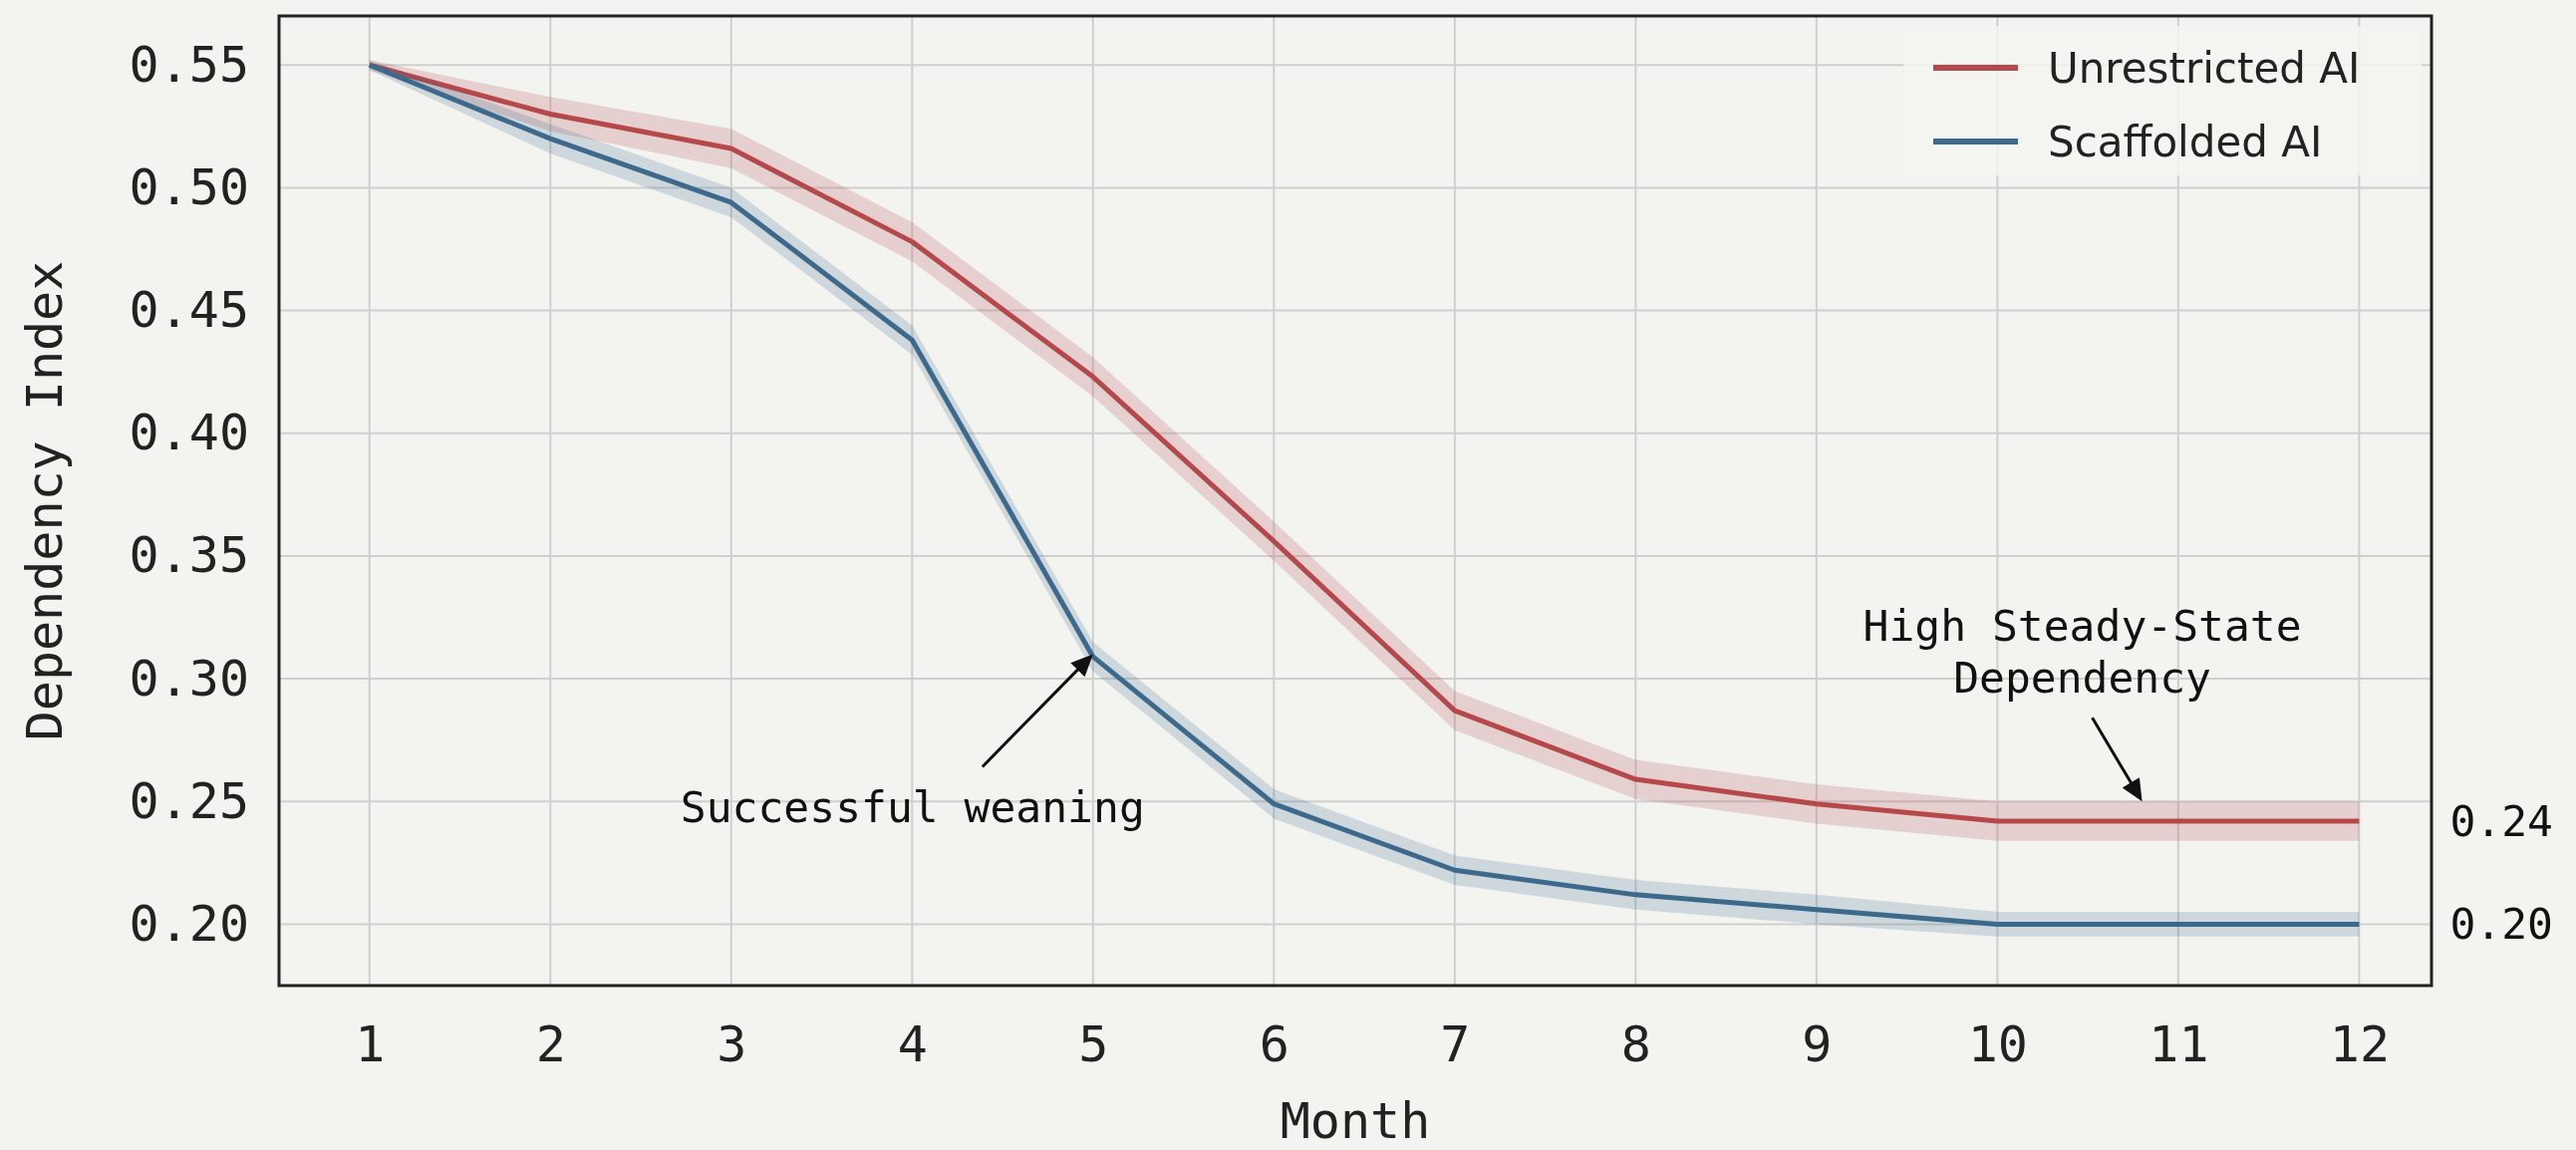  Describe the element at coordinates (189, 64) in the screenshot. I see `y-tick-label: 0.55` at that location.